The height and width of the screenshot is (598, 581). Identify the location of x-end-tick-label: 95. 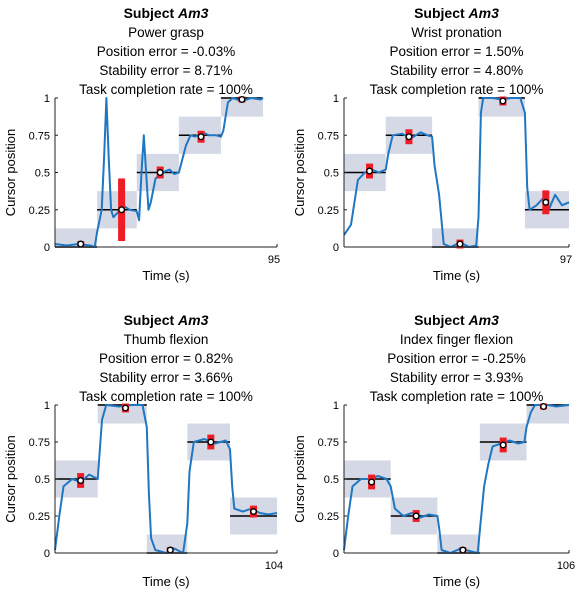
(274, 260).